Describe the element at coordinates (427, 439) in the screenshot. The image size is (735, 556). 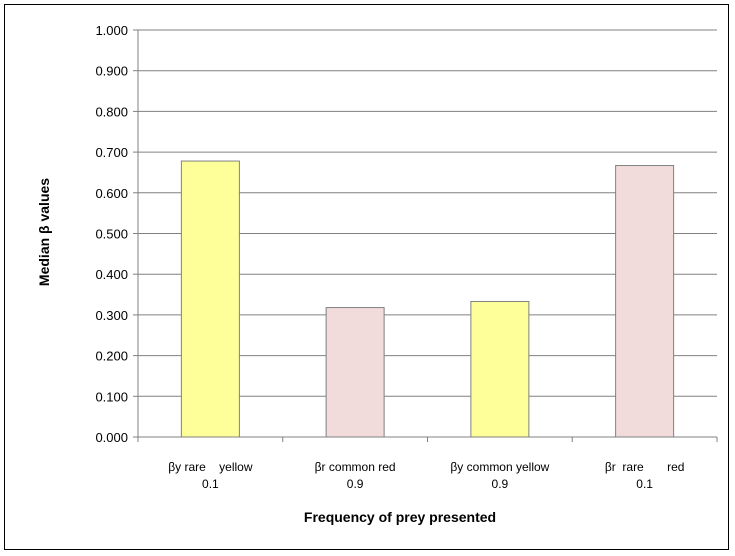
I see `x-axis` at that location.